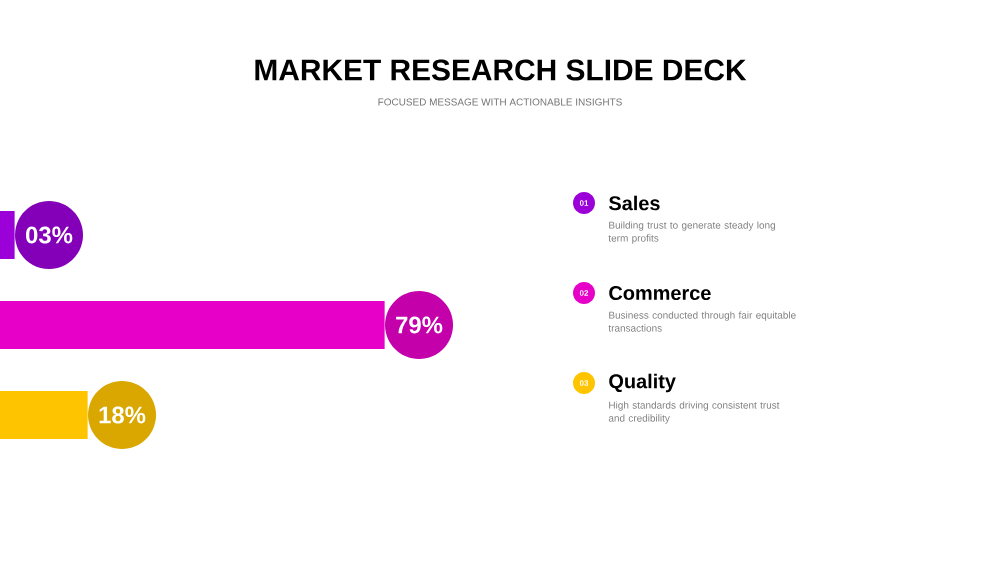 Image resolution: width=1000 pixels, height=564 pixels. What do you see at coordinates (419, 325) in the screenshot?
I see `data-label: 79%` at bounding box center [419, 325].